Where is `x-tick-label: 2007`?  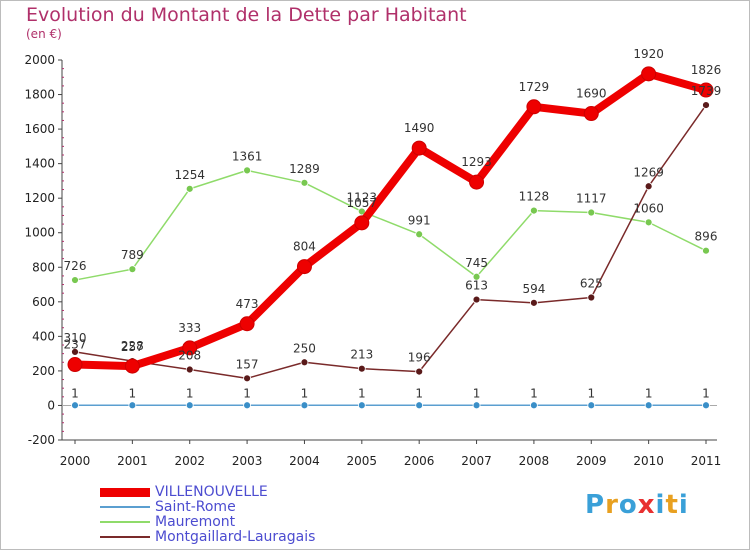
x-tick-label: 2007 is located at coordinates (476, 461).